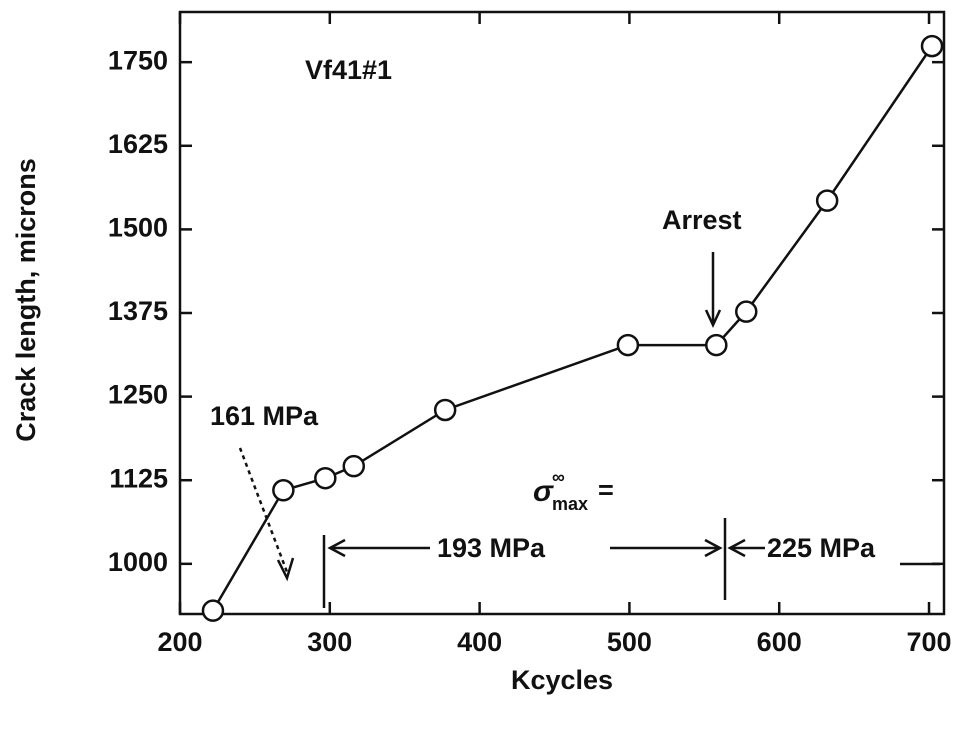 This screenshot has width=961, height=731. What do you see at coordinates (606, 490) in the screenshot?
I see `annotation: =` at bounding box center [606, 490].